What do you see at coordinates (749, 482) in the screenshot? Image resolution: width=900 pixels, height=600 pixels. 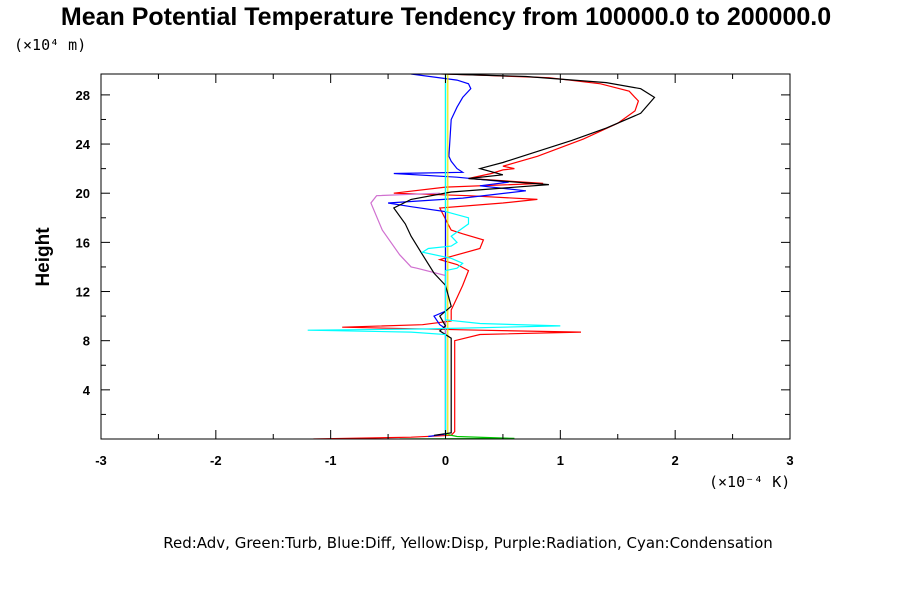 I see `x-unit-label: (×10⁻⁴ K)` at bounding box center [749, 482].